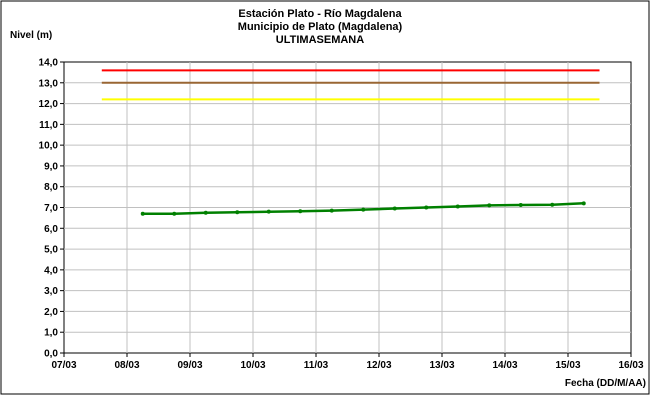 This screenshot has height=400, width=650. I want to click on y-tick-label: 12,0, so click(49, 104).